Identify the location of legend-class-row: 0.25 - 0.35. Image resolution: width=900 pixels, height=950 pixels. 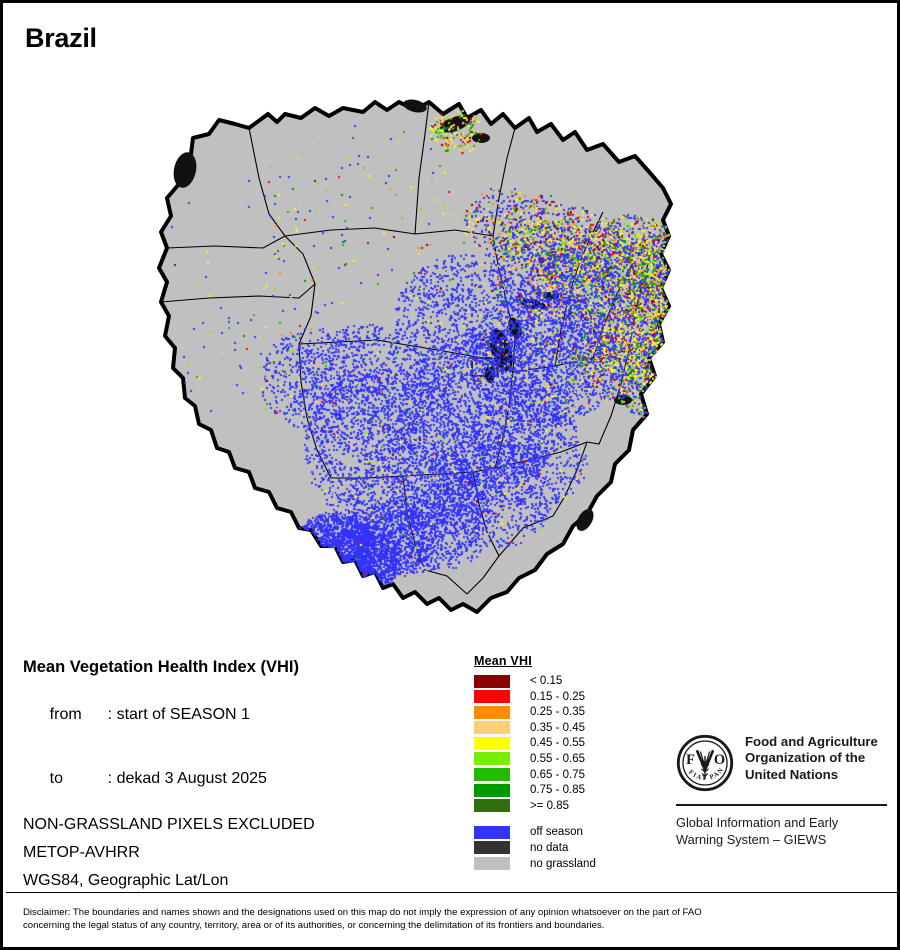
(569, 712).